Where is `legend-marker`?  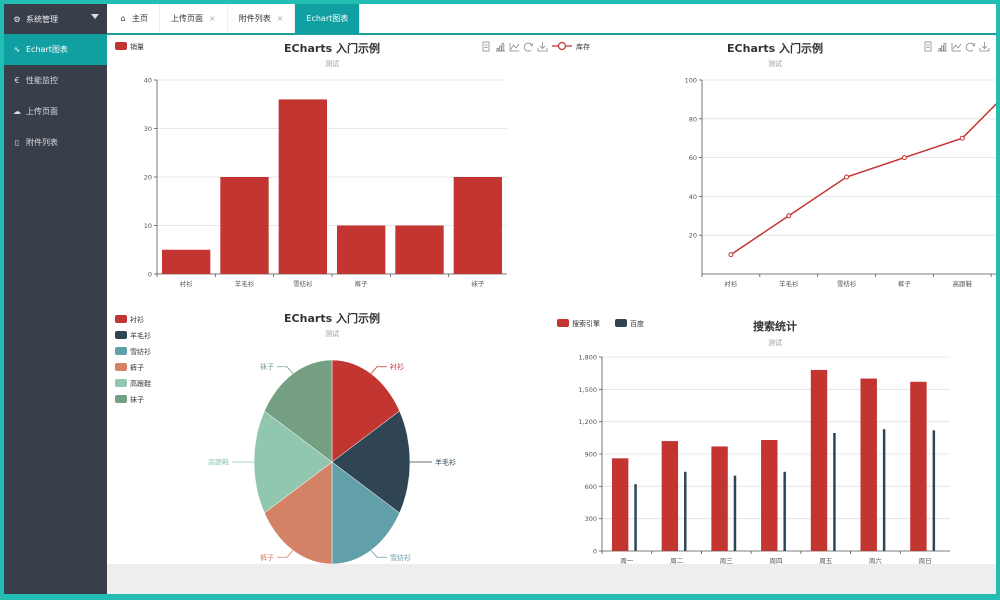 legend-marker is located at coordinates (562, 46).